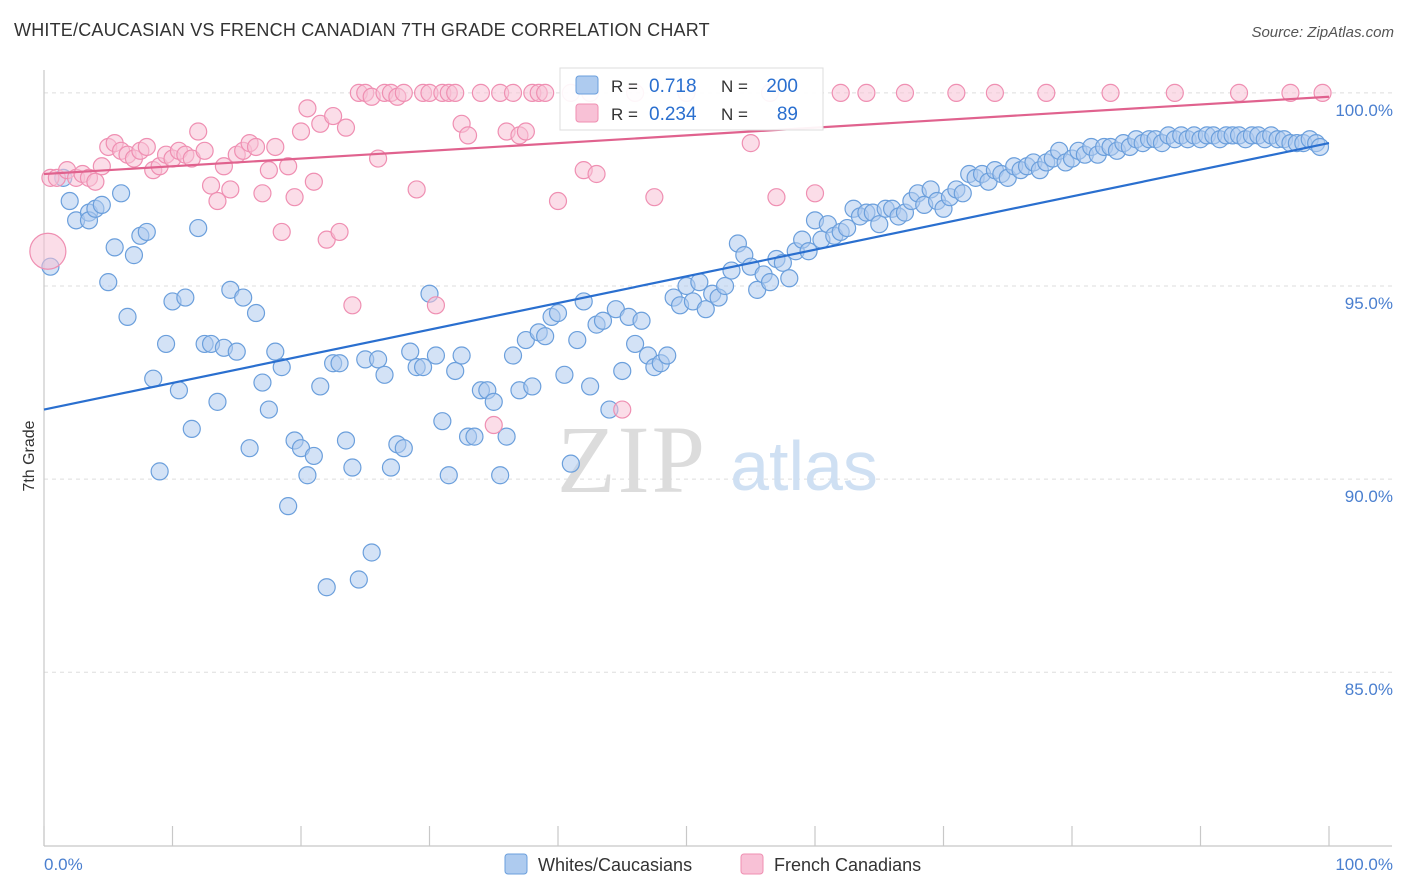  Describe the element at coordinates (63, 864) in the screenshot. I see `x-tick-label-left: 0.0%` at that location.